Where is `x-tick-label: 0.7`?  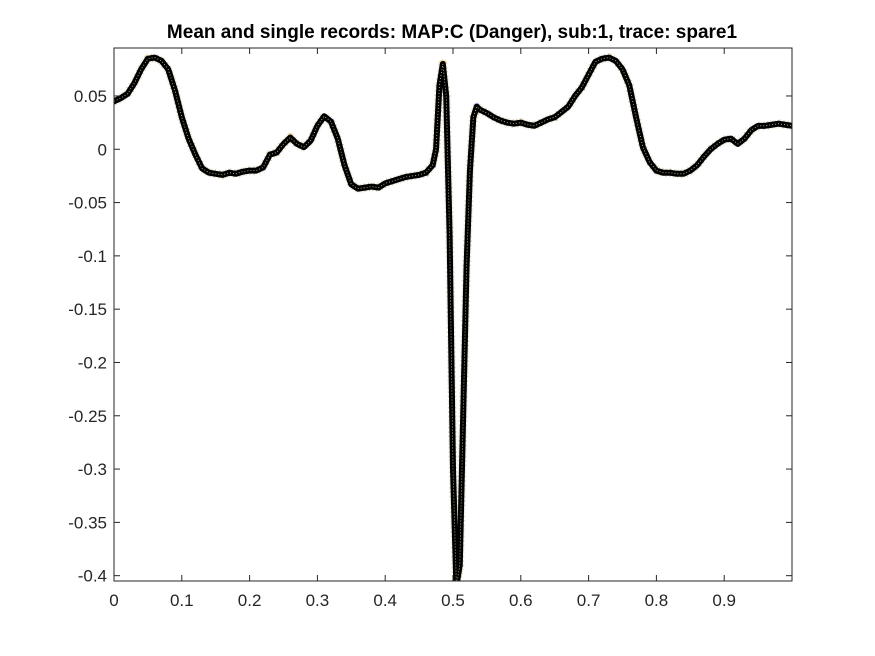
x-tick-label: 0.7 is located at coordinates (589, 600).